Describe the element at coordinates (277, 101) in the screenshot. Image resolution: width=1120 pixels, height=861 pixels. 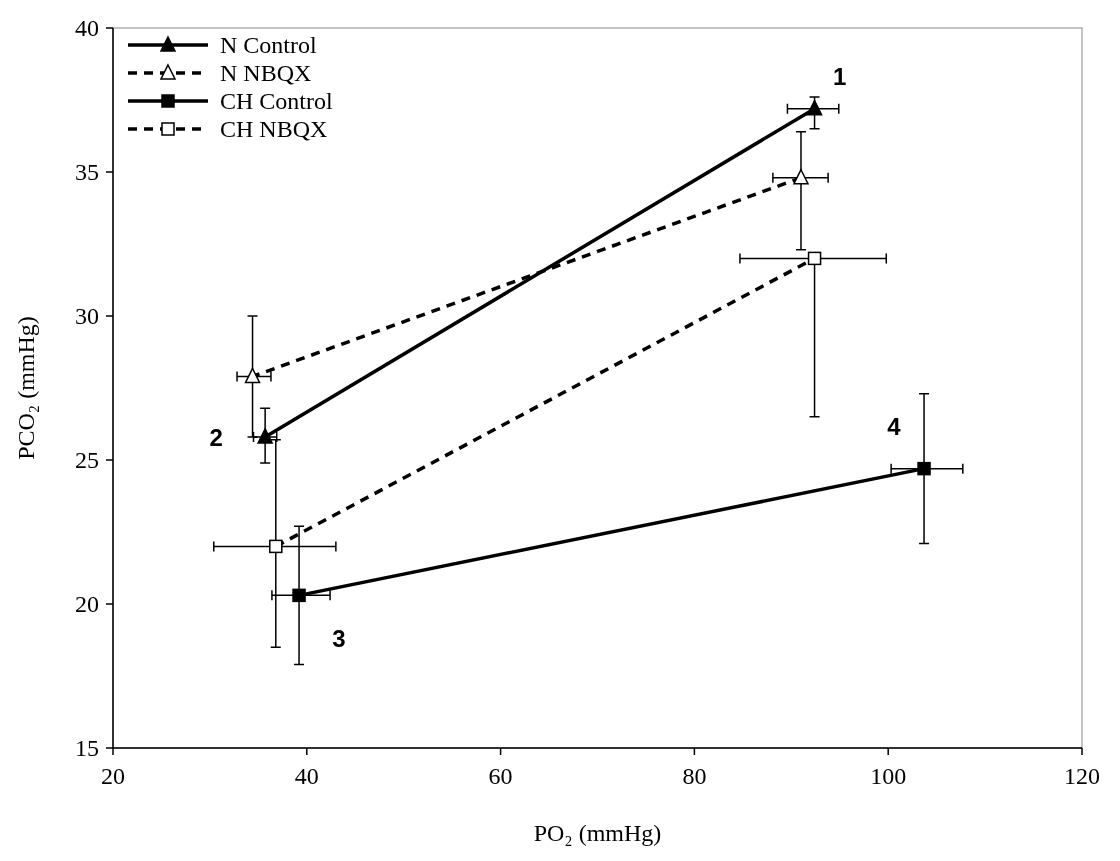
I see `legend-label: CH Control` at that location.